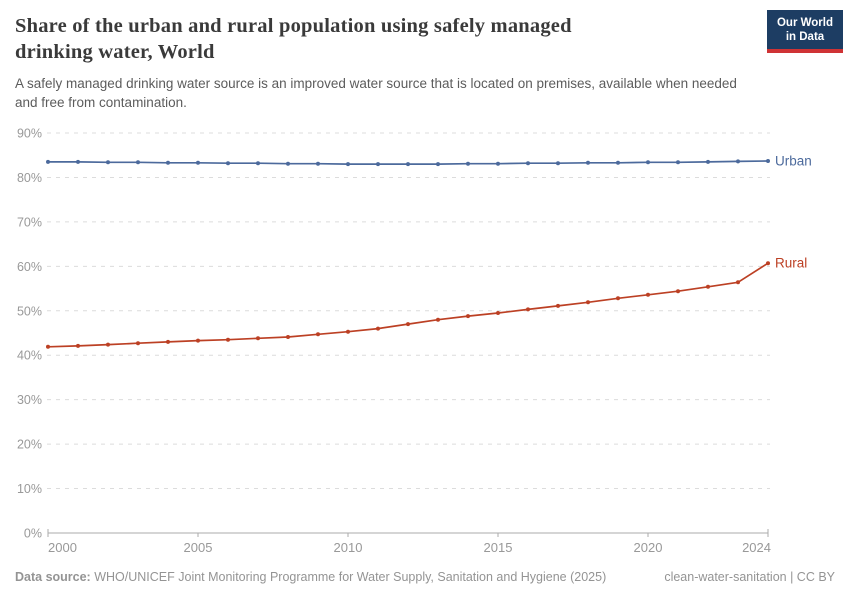  What do you see at coordinates (29, 400) in the screenshot?
I see `y-tick-label-30: 30%` at bounding box center [29, 400].